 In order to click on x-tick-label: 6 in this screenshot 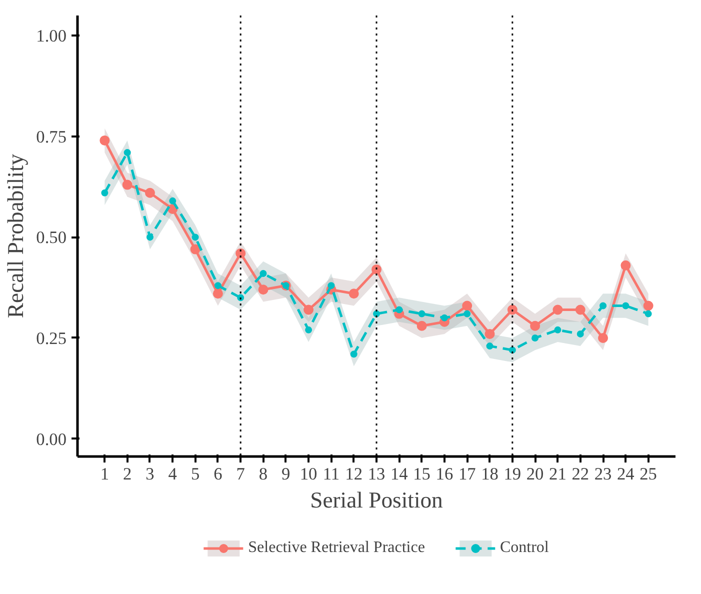, I will do `click(218, 474)`.